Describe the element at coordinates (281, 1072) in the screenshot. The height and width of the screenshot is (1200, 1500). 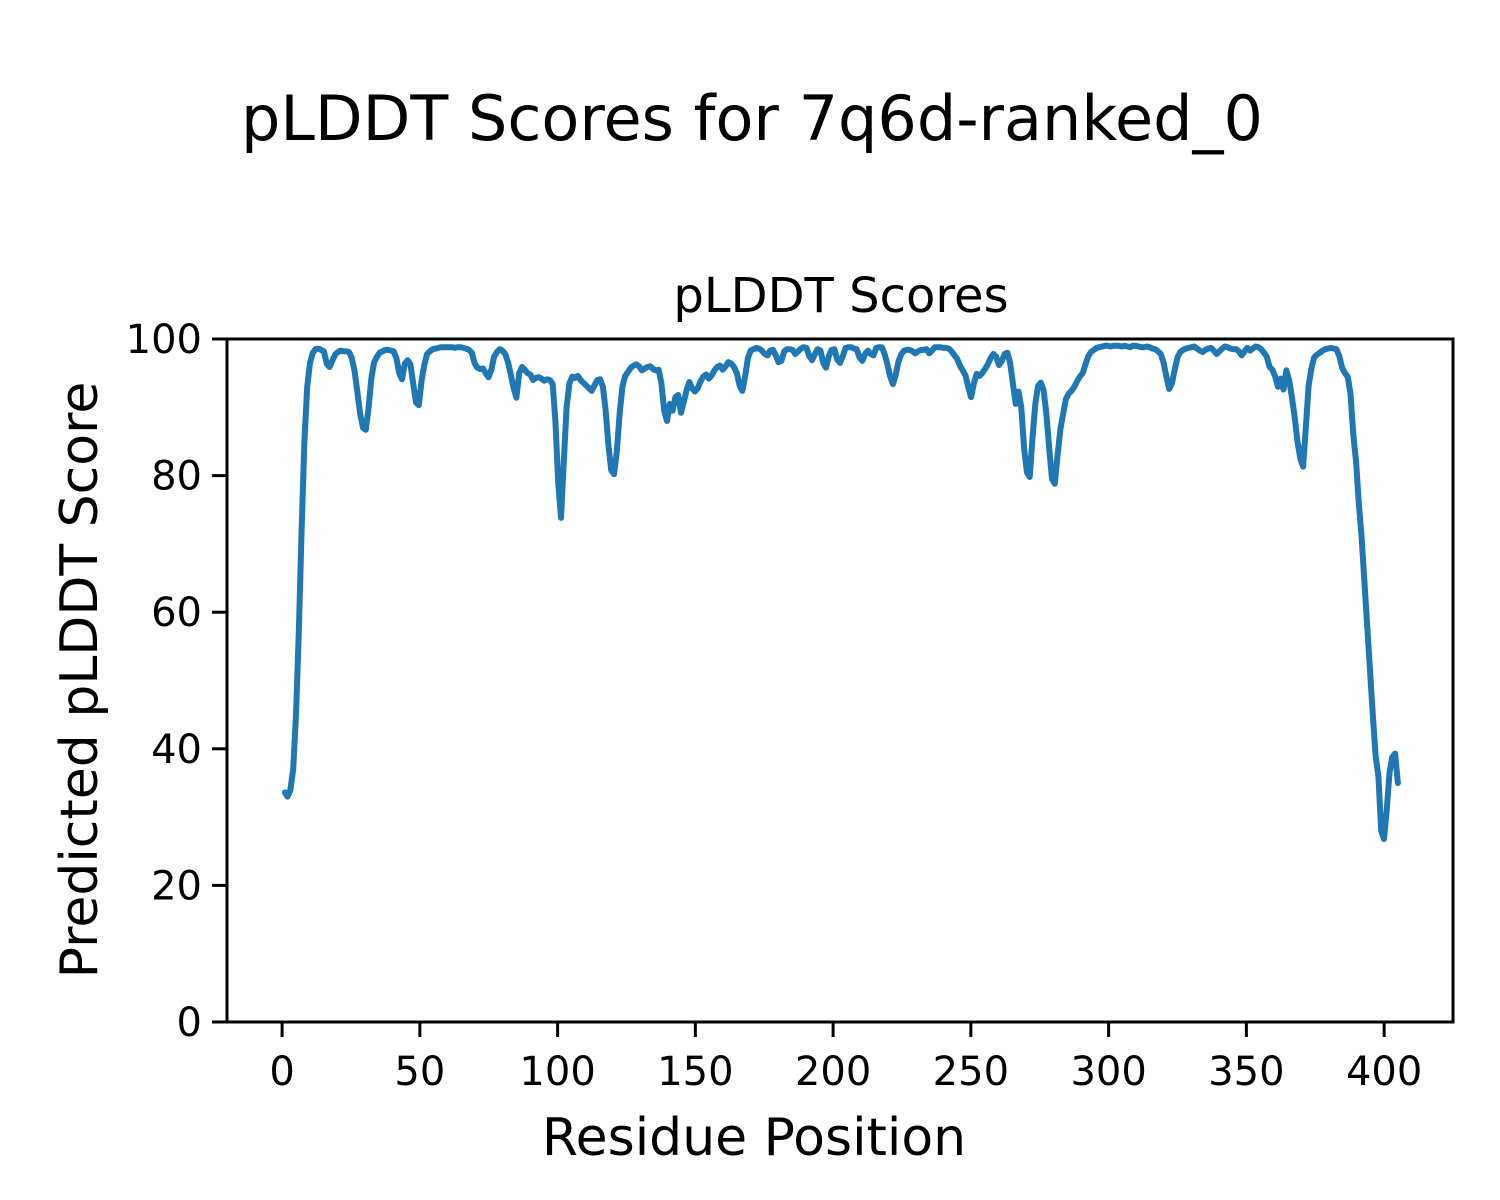
I see `x-tick-label: 0` at that location.